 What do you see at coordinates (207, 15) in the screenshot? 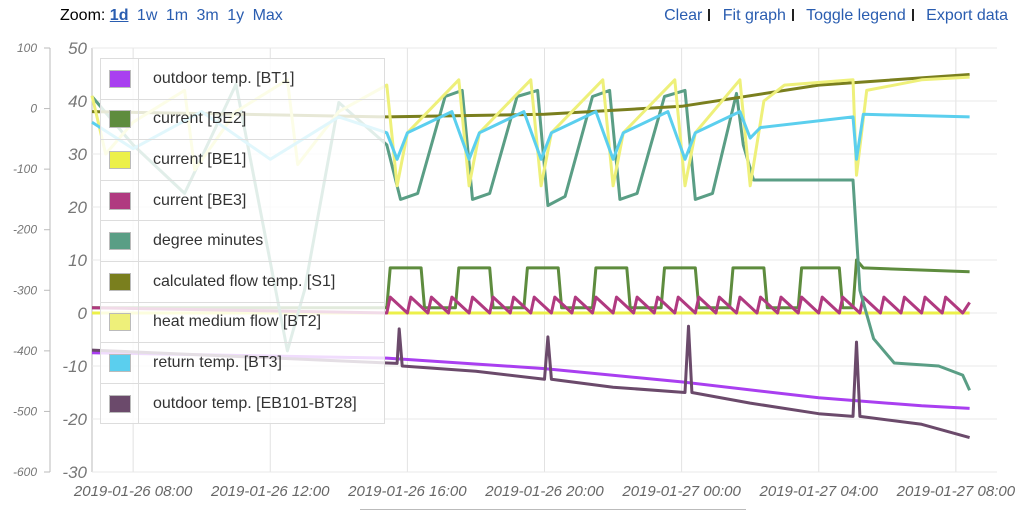
I see `zoom-3m: 3m` at bounding box center [207, 15].